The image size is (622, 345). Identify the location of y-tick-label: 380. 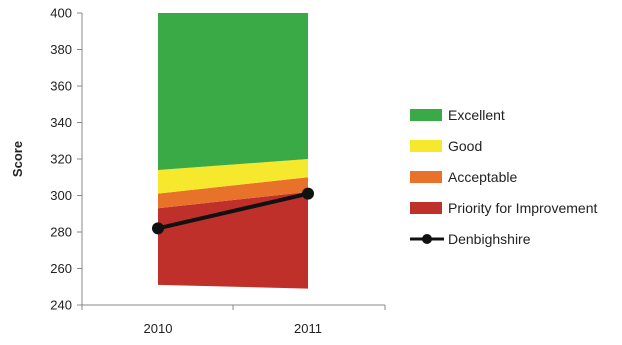
(61, 49).